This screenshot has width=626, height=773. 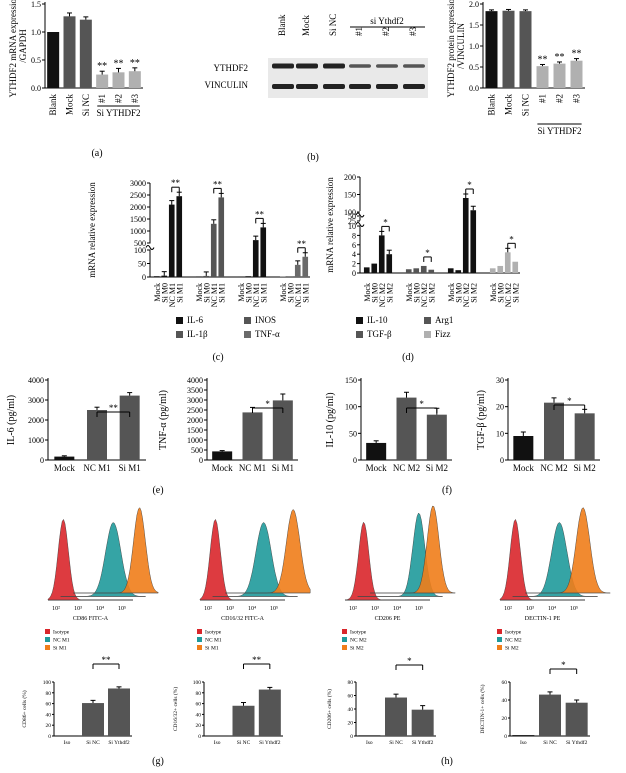 What do you see at coordinates (431, 293) in the screenshot?
I see `d-xlabel-1-3: Si M2` at bounding box center [431, 293].